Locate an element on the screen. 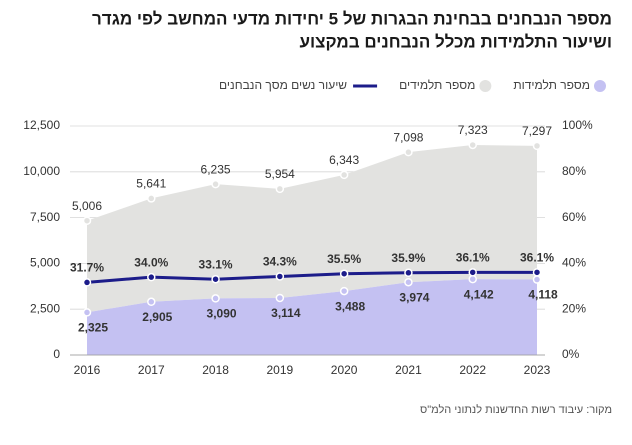 The image size is (632, 445). line is located at coordinates (311, 277).